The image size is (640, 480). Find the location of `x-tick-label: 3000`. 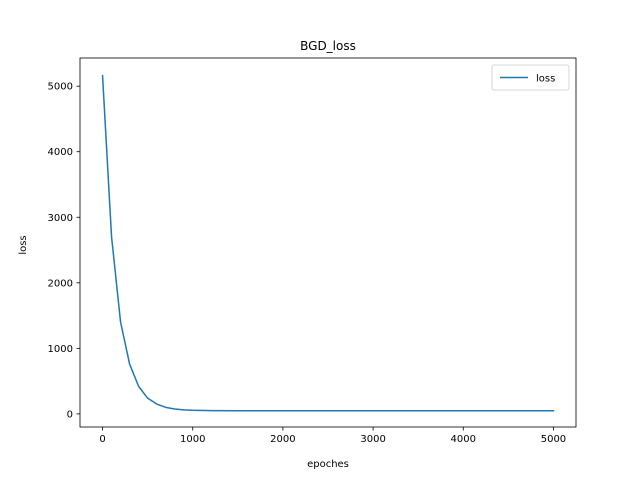

x-tick-label: 3000 is located at coordinates (372, 439).